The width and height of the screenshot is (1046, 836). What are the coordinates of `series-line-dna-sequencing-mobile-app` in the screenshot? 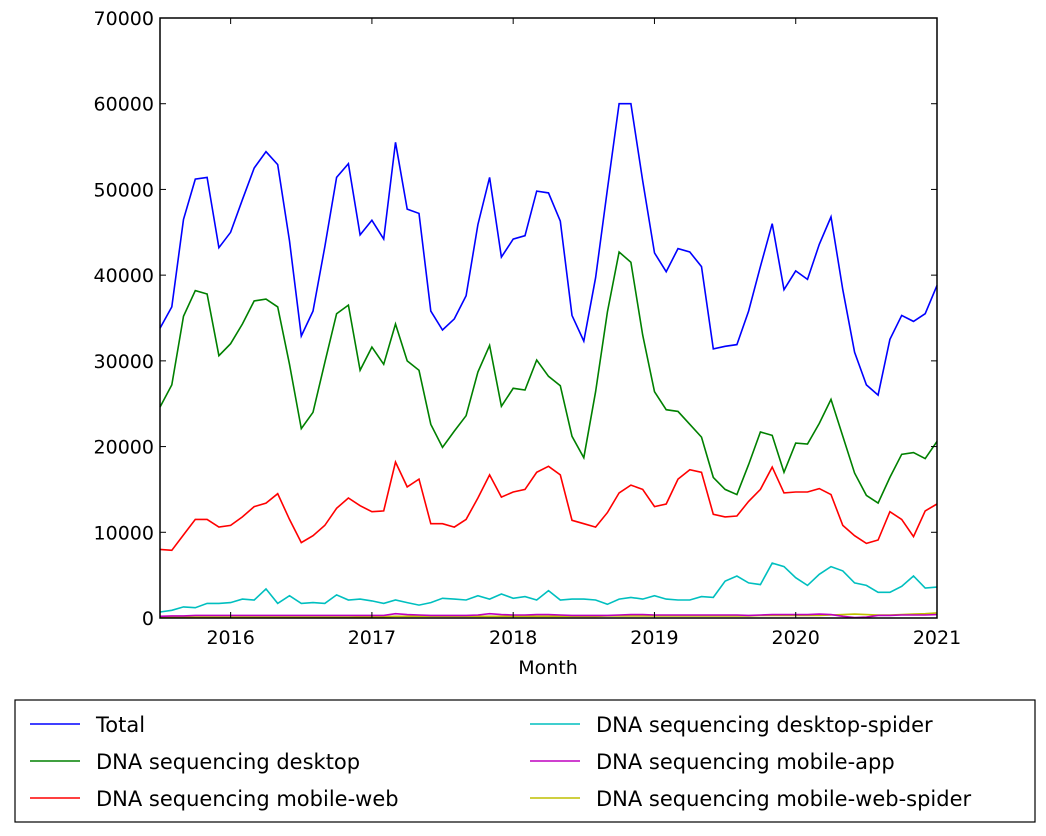 It's located at (548, 615).